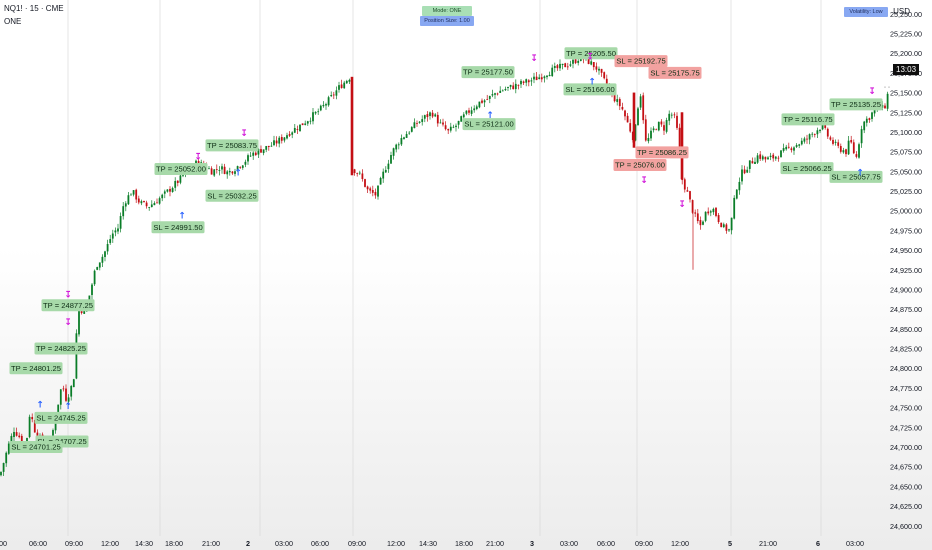 This screenshot has width=932, height=550. I want to click on label-text: SL = 25192.75, so click(640, 61).